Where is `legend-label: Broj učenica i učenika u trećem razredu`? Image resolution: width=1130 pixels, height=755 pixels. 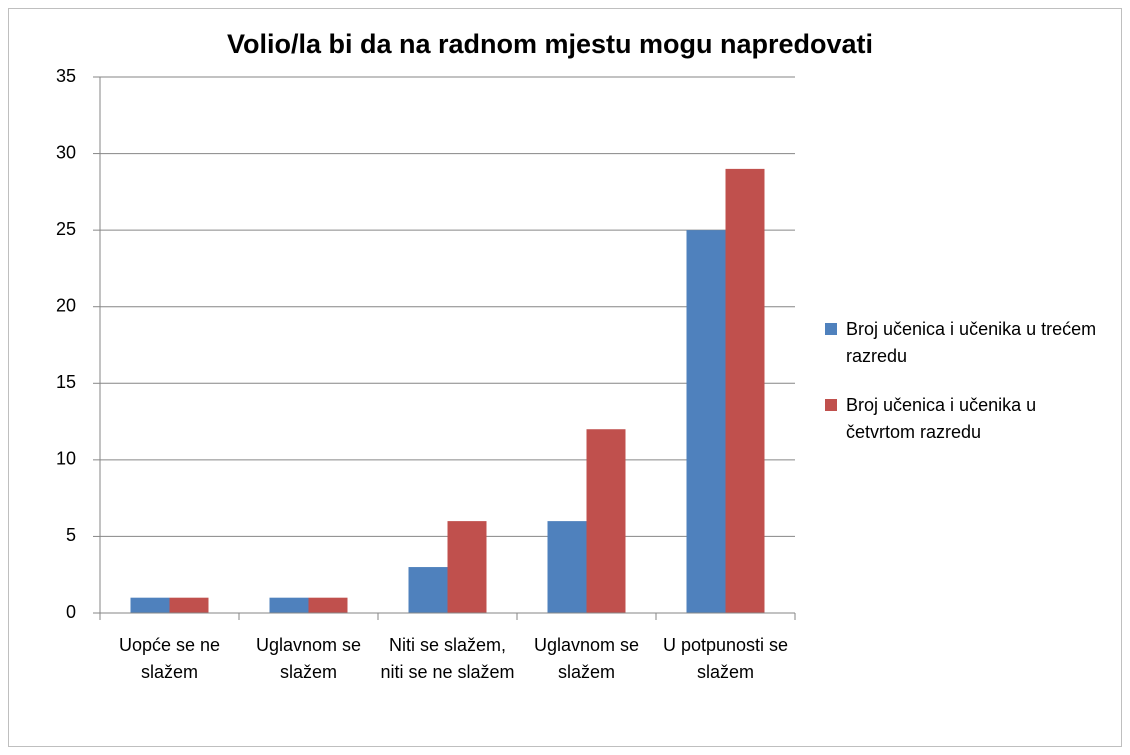
legend-label: Broj učenica i učenika u trećem razredu is located at coordinates (971, 342).